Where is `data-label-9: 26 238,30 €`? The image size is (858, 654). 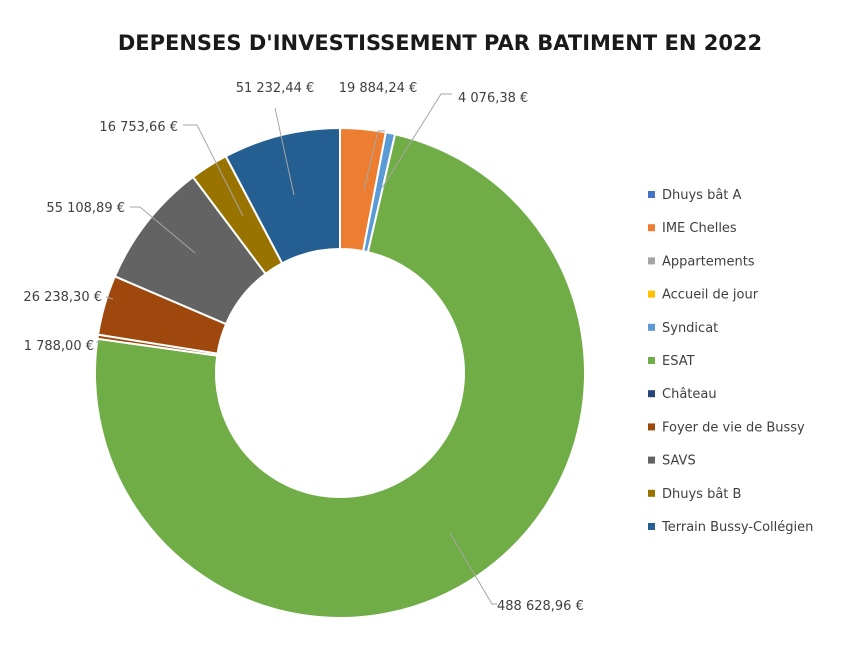
data-label-9: 26 238,30 € is located at coordinates (62, 297).